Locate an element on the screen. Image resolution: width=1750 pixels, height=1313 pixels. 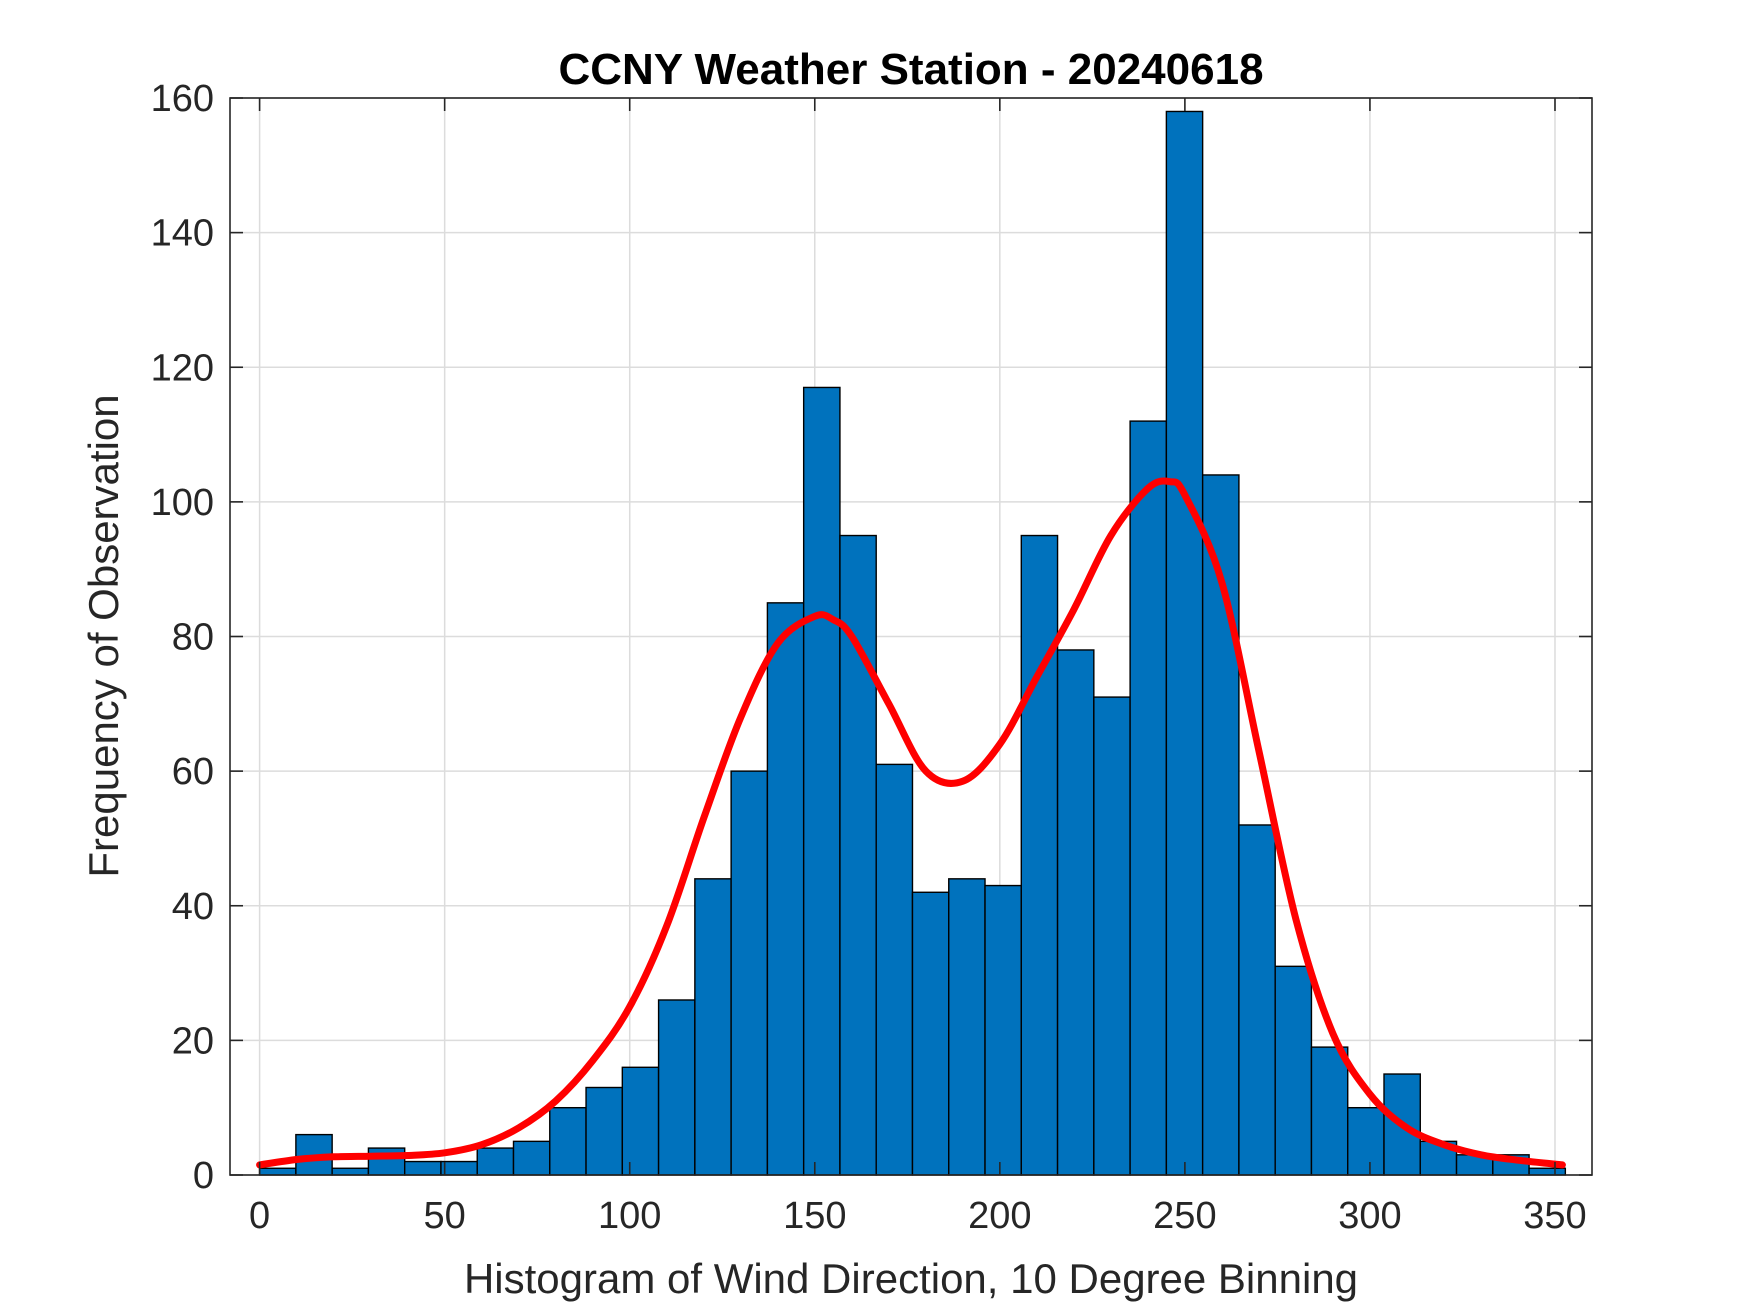
y-tick-label: 140 is located at coordinates (182, 234).